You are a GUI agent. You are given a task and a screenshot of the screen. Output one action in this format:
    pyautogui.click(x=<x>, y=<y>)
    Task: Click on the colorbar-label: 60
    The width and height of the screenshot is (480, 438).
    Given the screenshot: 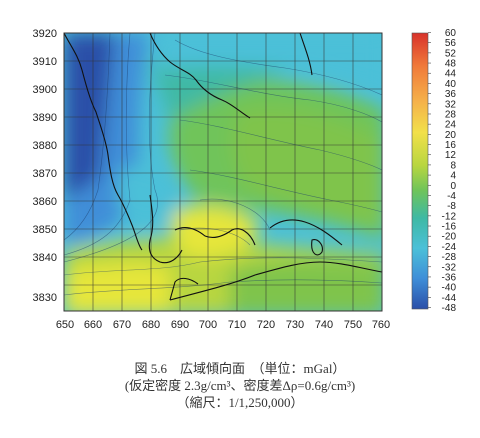 What is the action you would take?
    pyautogui.click(x=451, y=33)
    